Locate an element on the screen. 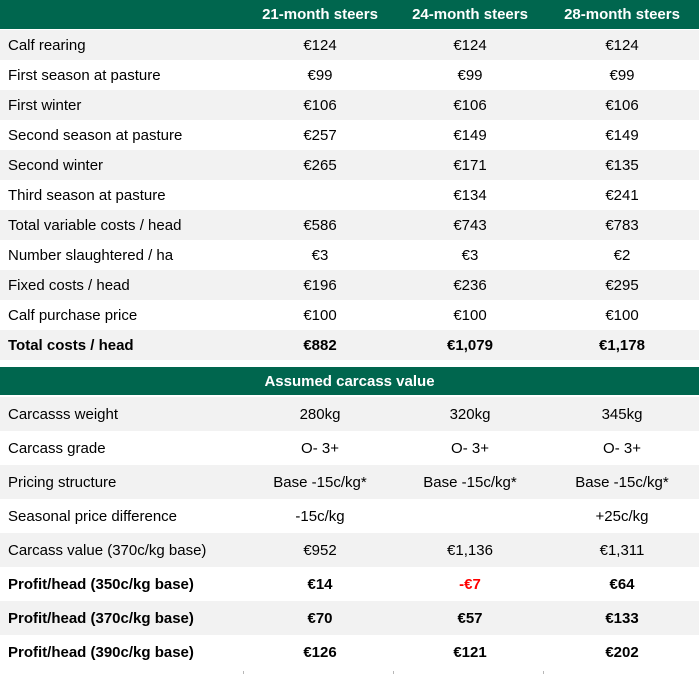 This screenshot has width=699, height=676. cell-value: €133 is located at coordinates (622, 618).